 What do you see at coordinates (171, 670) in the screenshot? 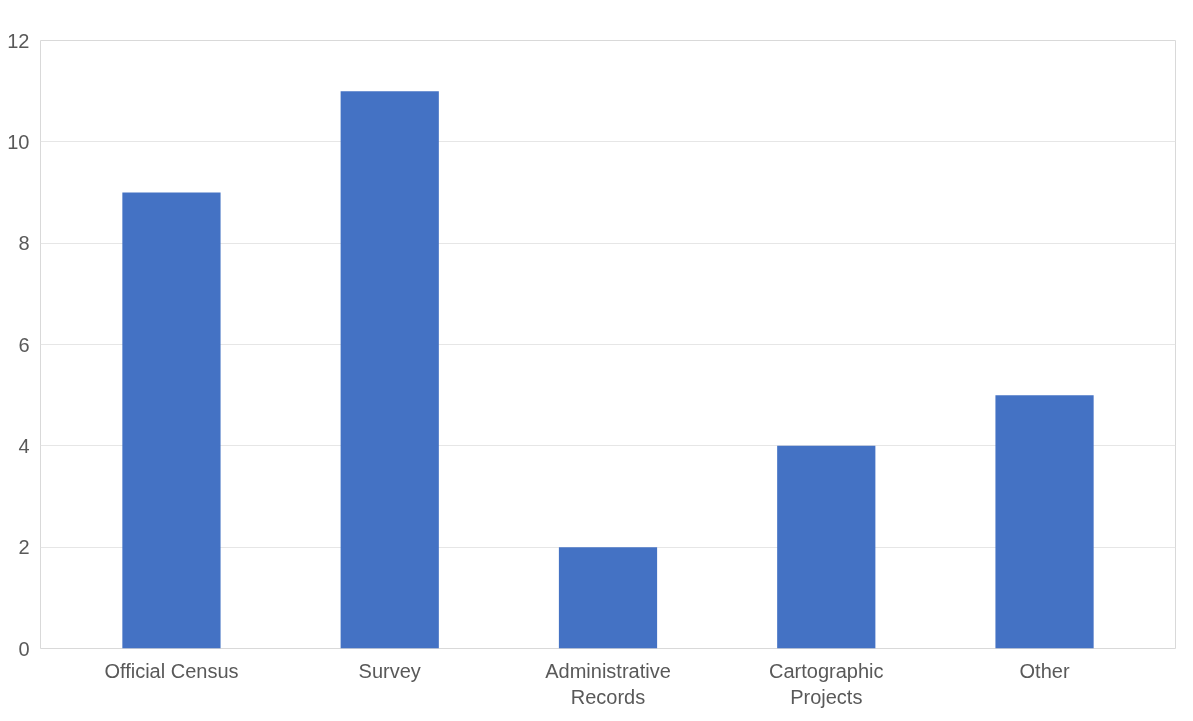
I see `x-tick-label: Official Census` at bounding box center [171, 670].